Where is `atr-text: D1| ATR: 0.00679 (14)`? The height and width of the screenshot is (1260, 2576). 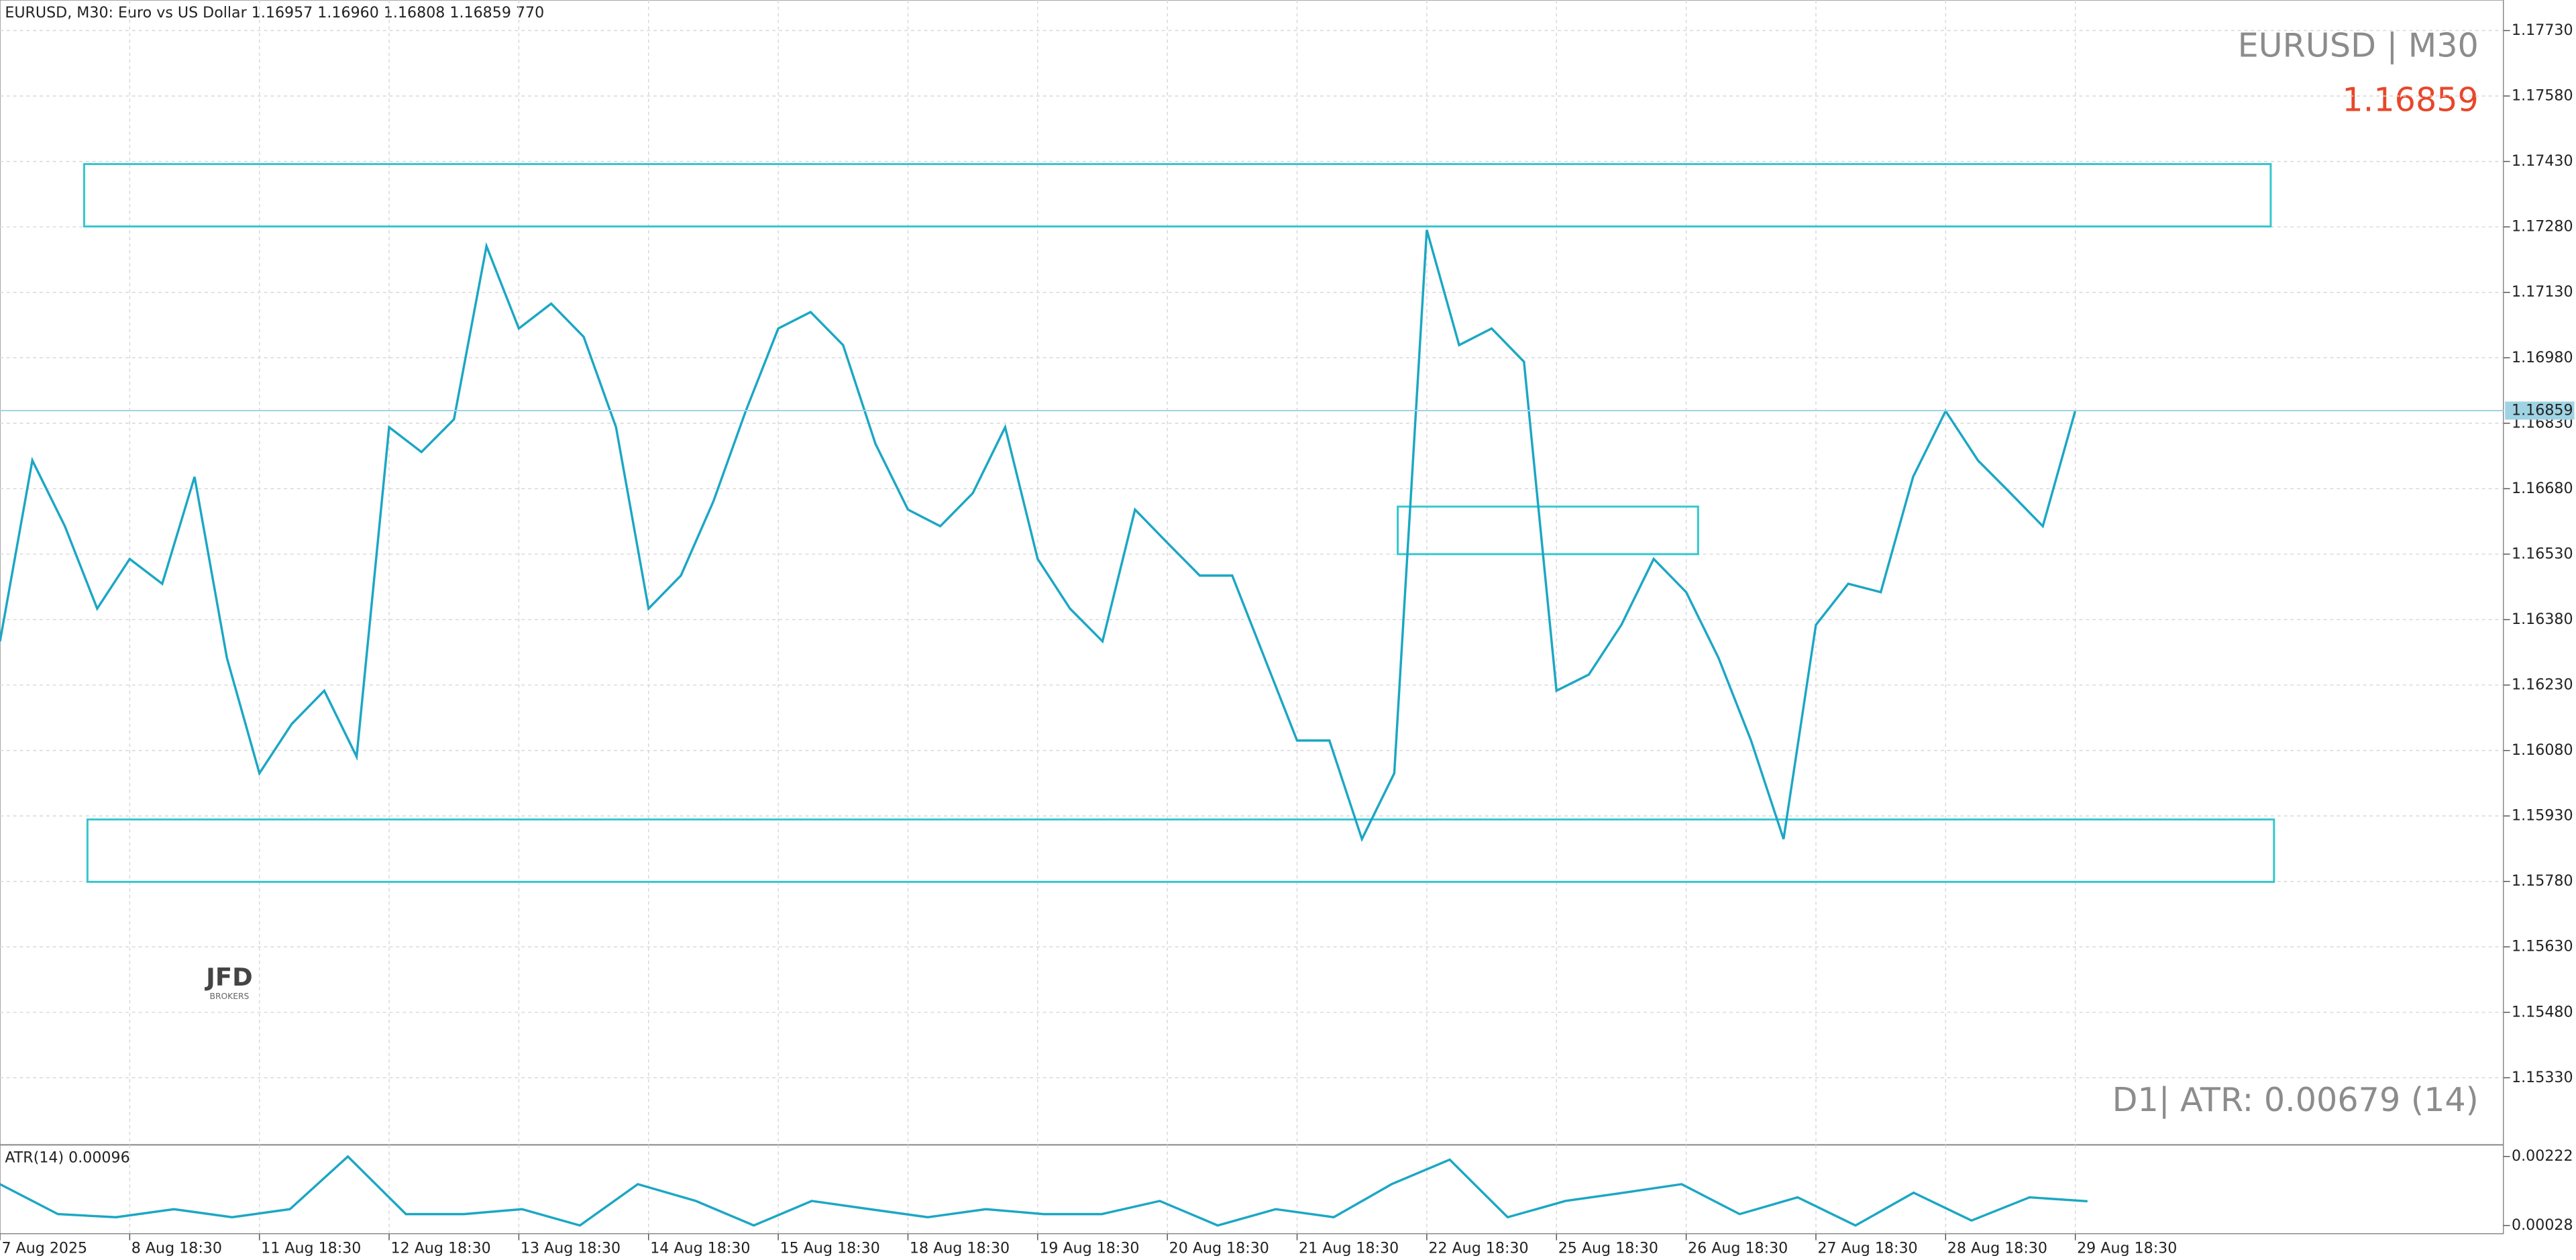
atr-text: D1| ATR: 0.00679 (14) is located at coordinates (2295, 1100).